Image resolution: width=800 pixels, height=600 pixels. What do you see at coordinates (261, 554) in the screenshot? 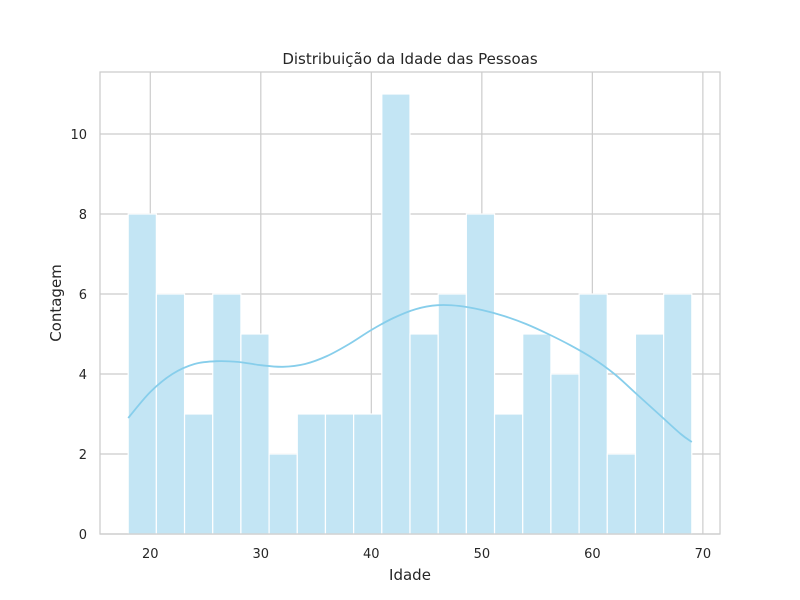
I see `x-tick-label: 30` at bounding box center [261, 554].